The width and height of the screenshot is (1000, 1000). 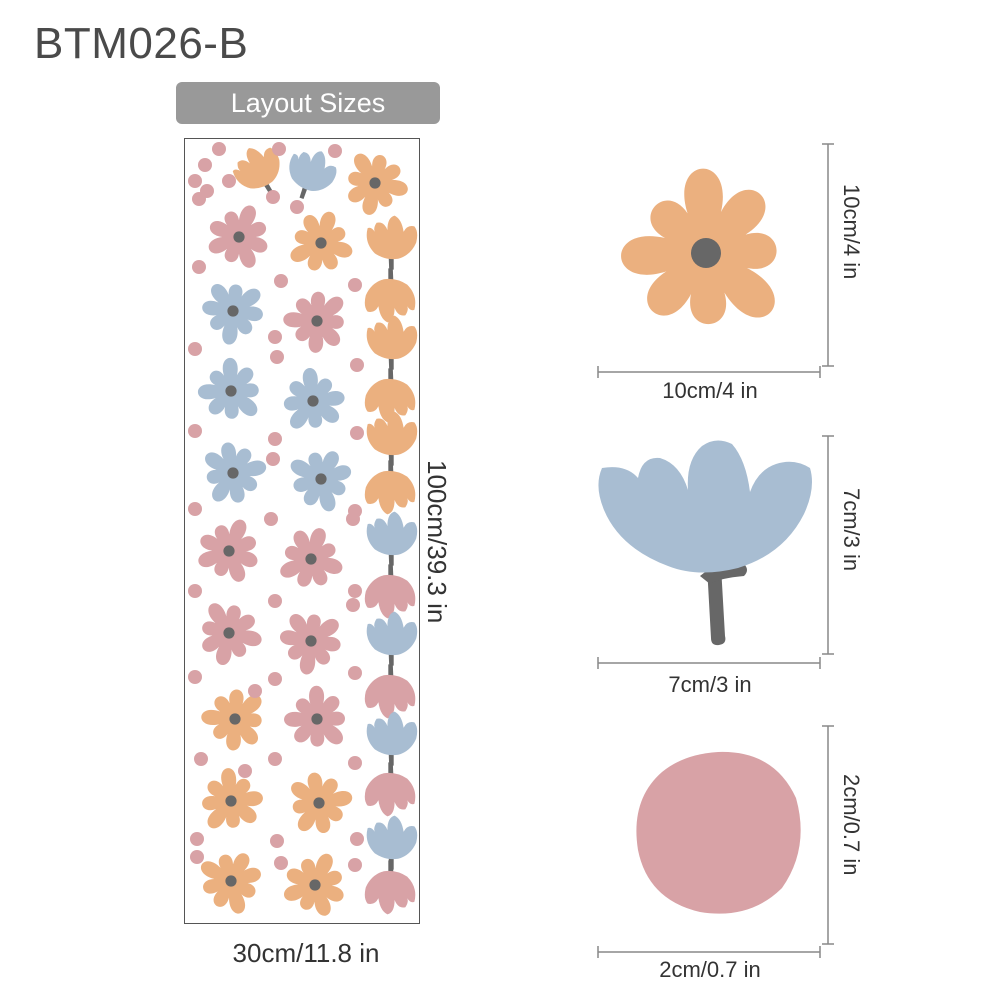 I want to click on daisy-sticker, so click(x=699, y=246).